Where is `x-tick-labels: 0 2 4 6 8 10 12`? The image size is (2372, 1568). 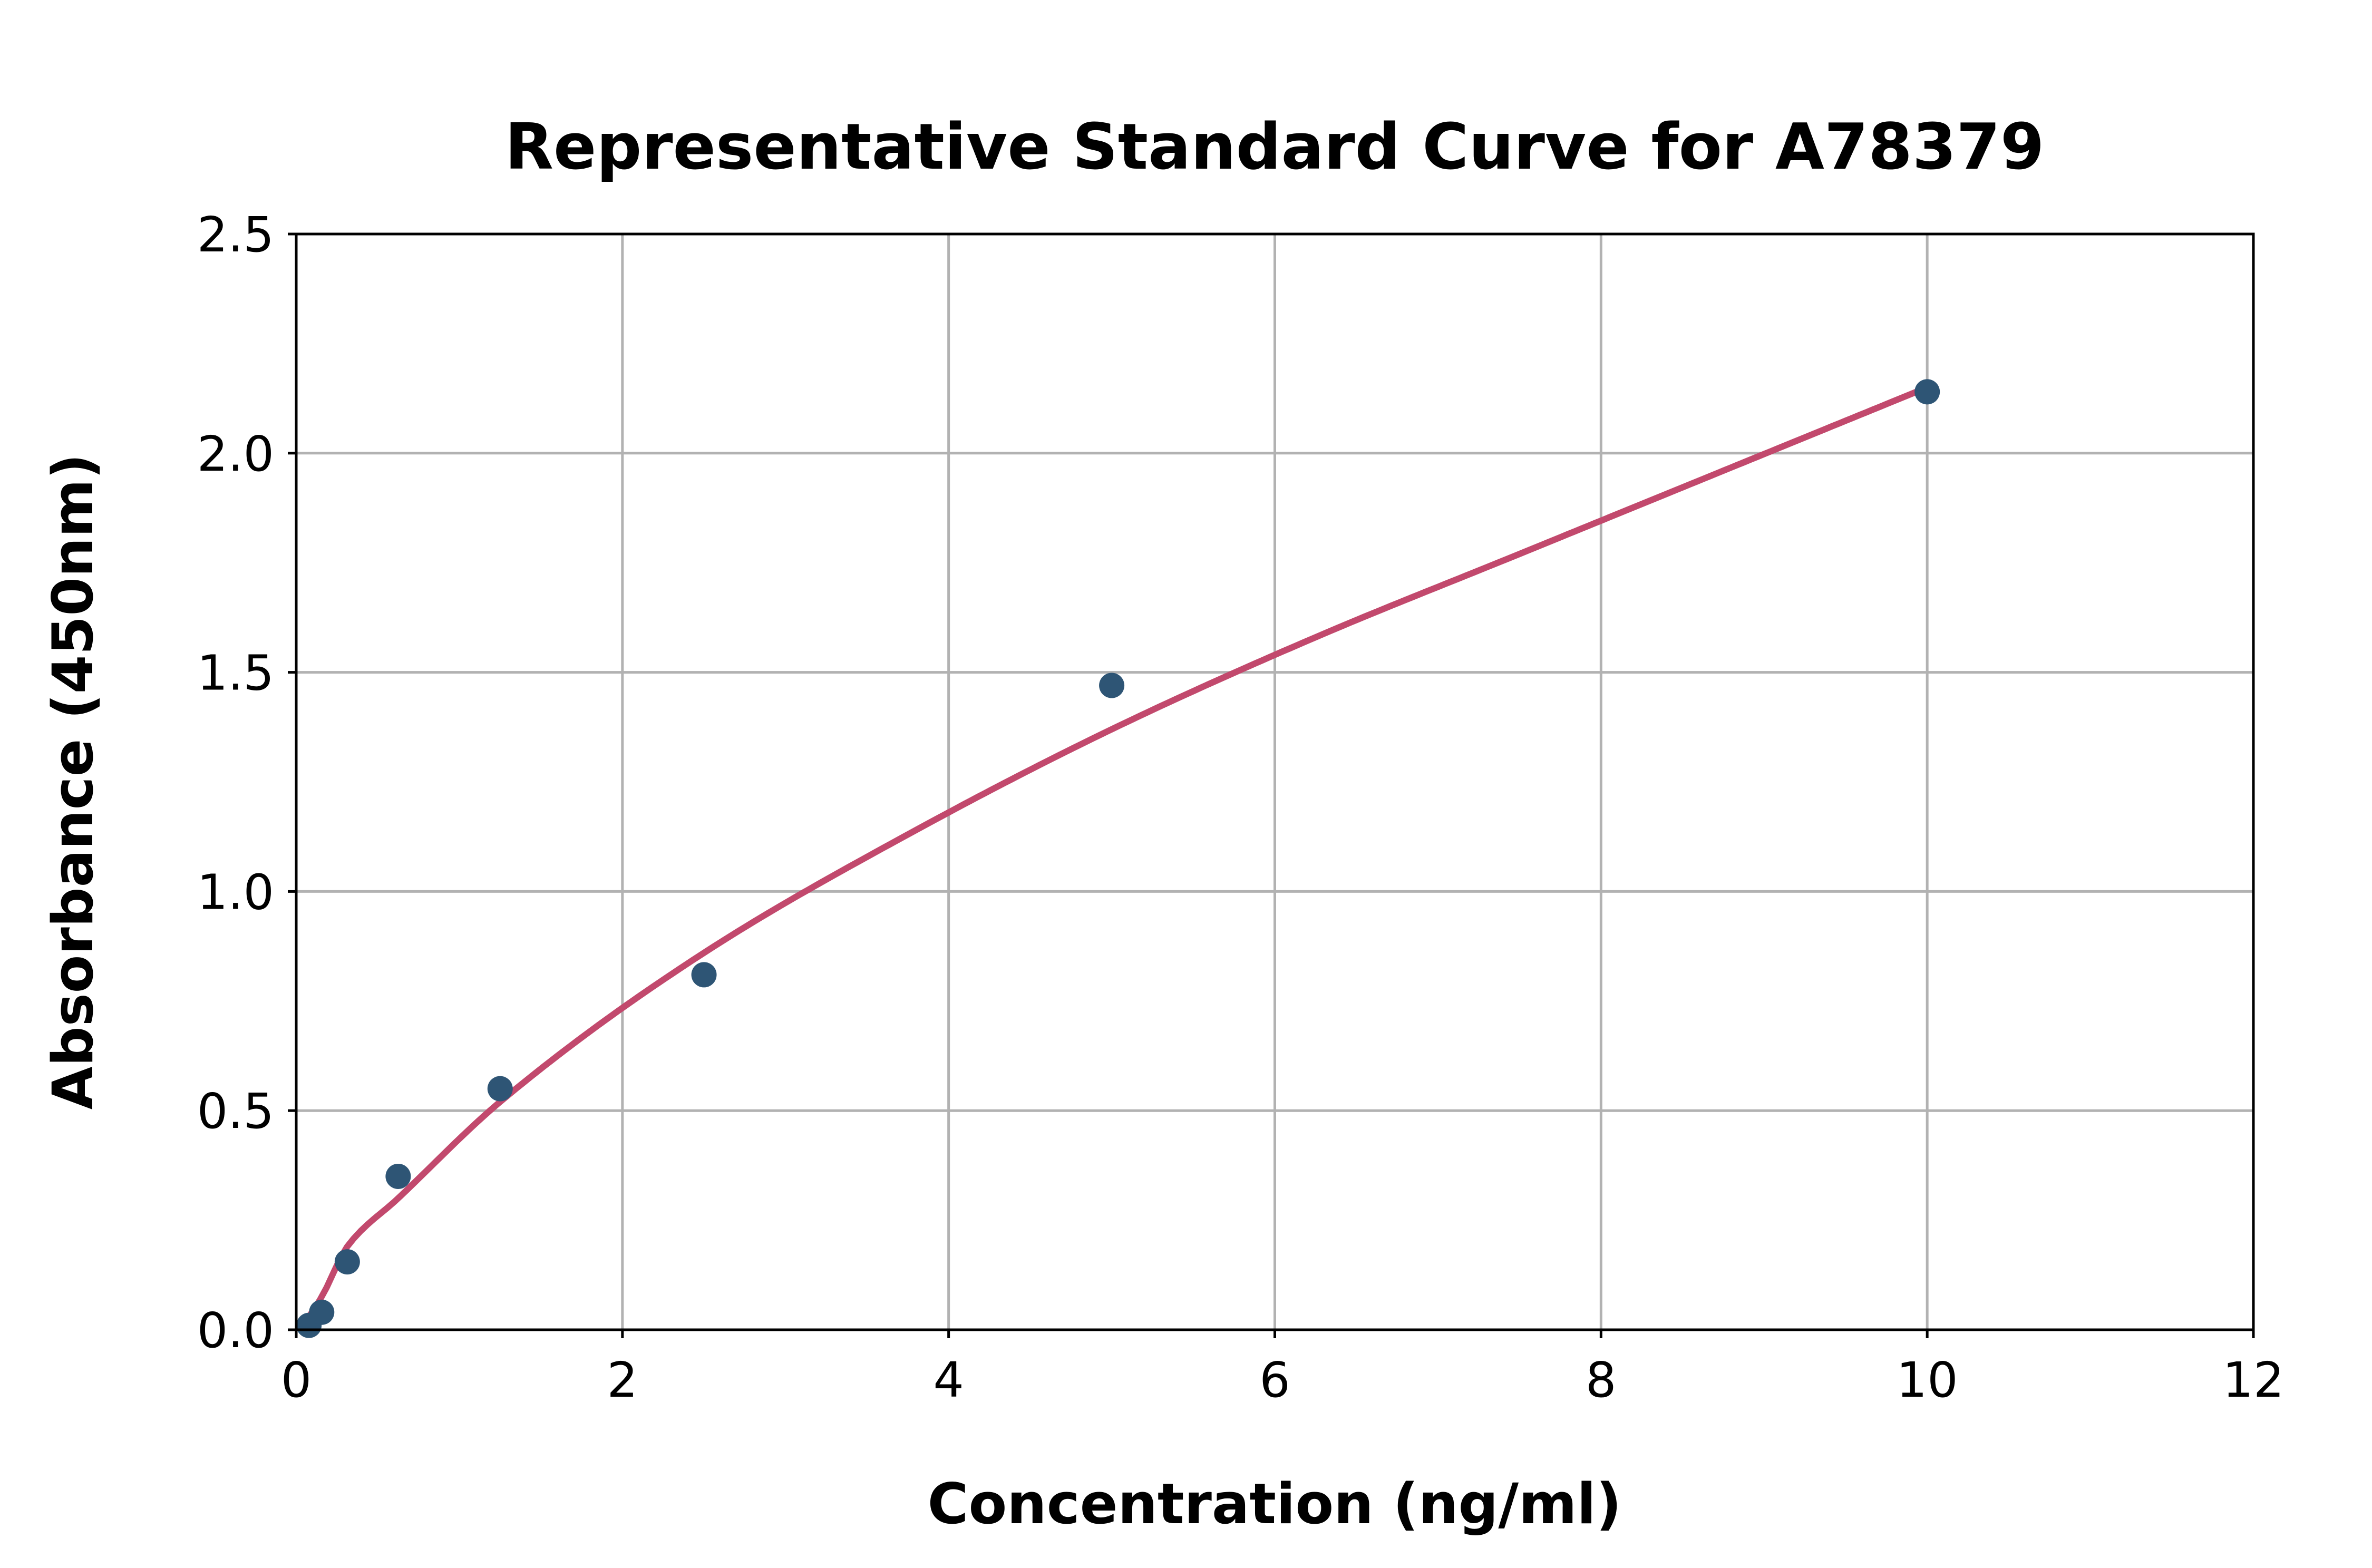
x-tick-labels: 0 2 4 6 8 10 12 is located at coordinates (1282, 1380).